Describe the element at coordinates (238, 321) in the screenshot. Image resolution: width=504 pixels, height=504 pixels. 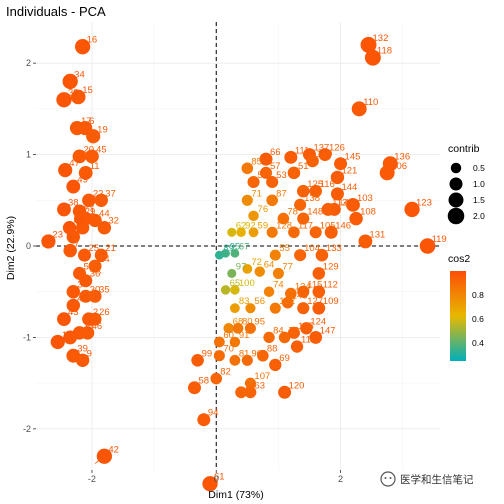
I see `point-label-68: 68` at that location.